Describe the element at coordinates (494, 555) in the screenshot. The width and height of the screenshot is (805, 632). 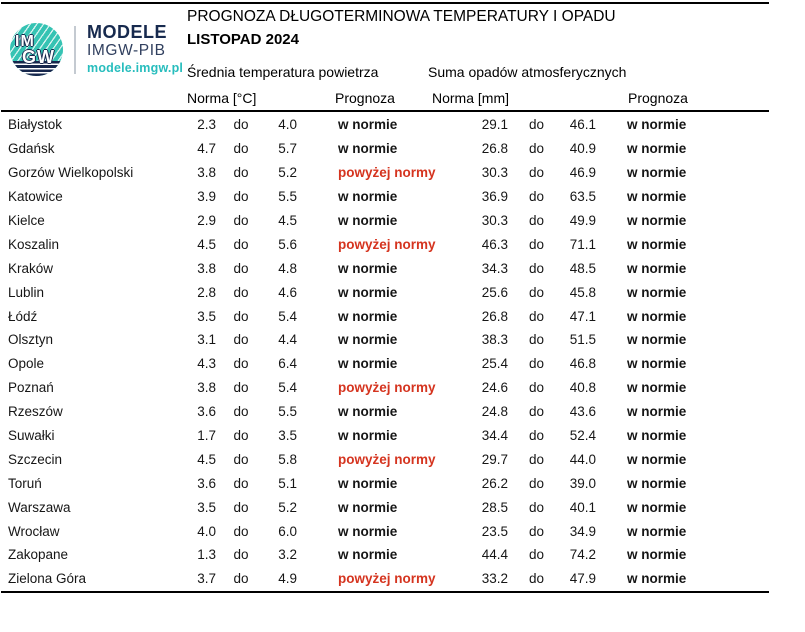
I see `precip-norm-low: 44.4` at that location.